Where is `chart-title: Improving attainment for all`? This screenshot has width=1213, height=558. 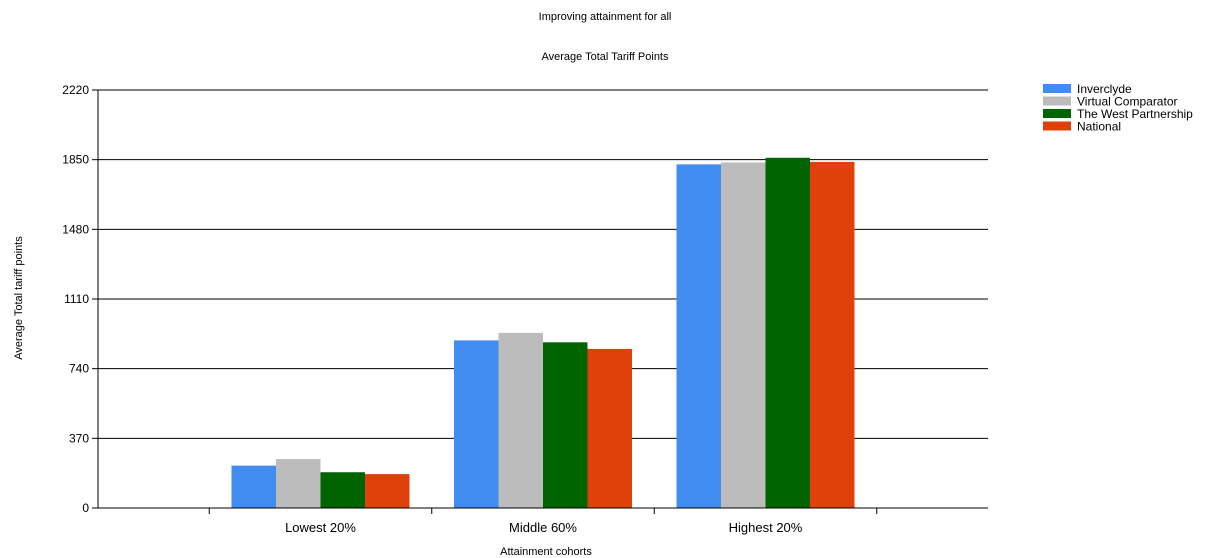
chart-title: Improving attainment for all is located at coordinates (605, 17).